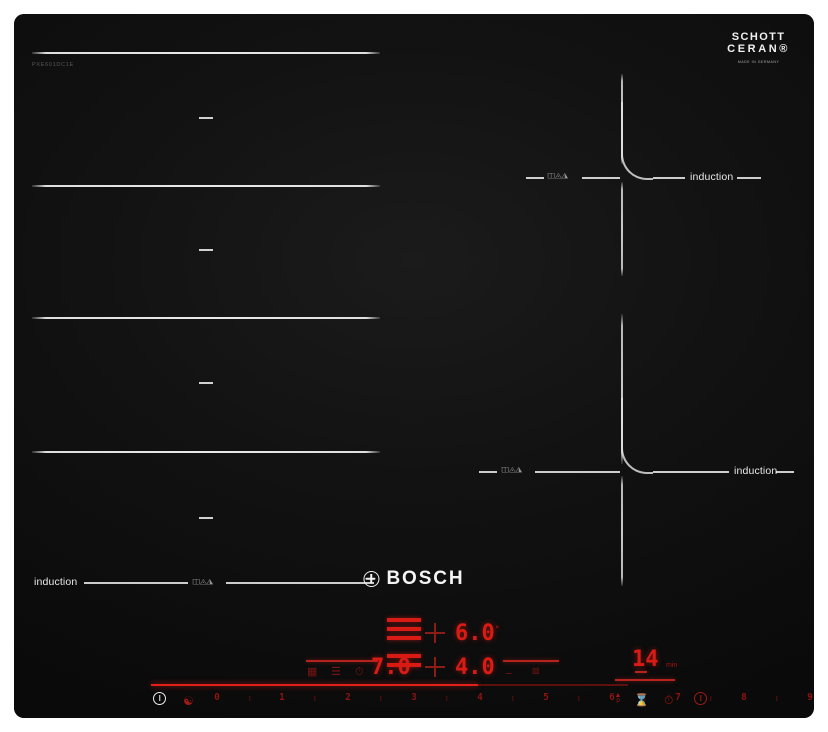 Image resolution: width=828 pixels, height=732 pixels. What do you see at coordinates (475, 667) in the screenshot?
I see `zone-b-power-value-right: 4.0` at bounding box center [475, 667].